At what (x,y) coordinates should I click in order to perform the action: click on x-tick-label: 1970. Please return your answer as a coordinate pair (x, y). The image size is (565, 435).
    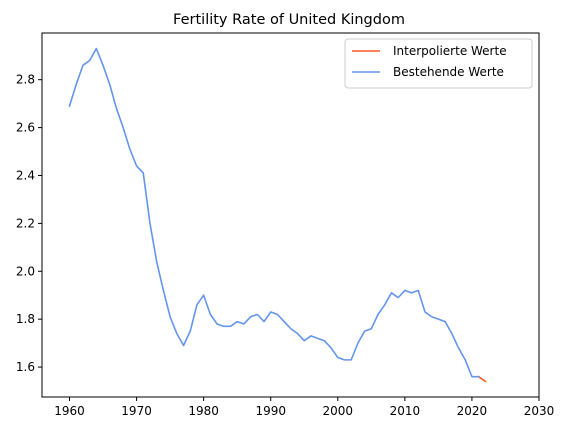
    Looking at the image, I should click on (136, 411).